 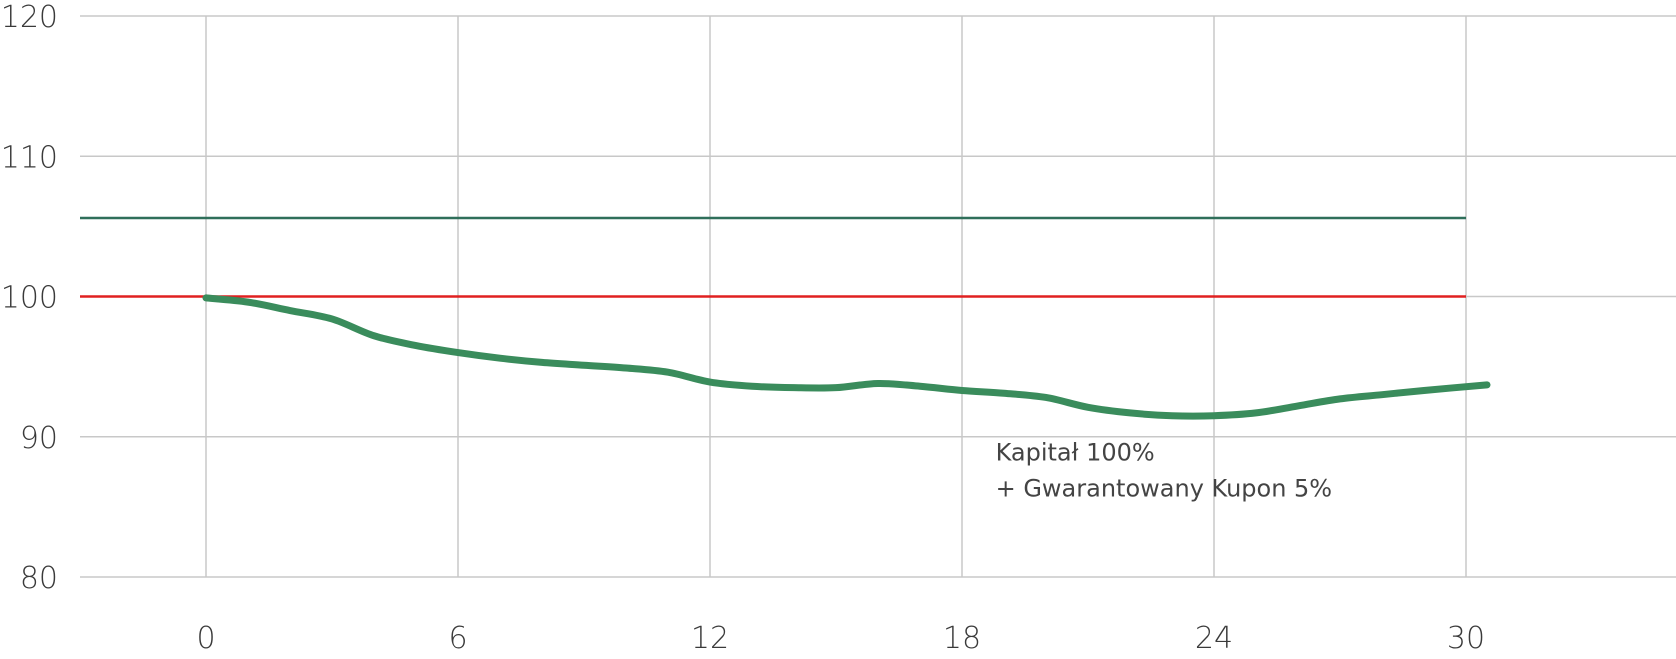 What do you see at coordinates (840, 638) in the screenshot?
I see `x-tick-labels: 0 6 12 18 24 30` at bounding box center [840, 638].